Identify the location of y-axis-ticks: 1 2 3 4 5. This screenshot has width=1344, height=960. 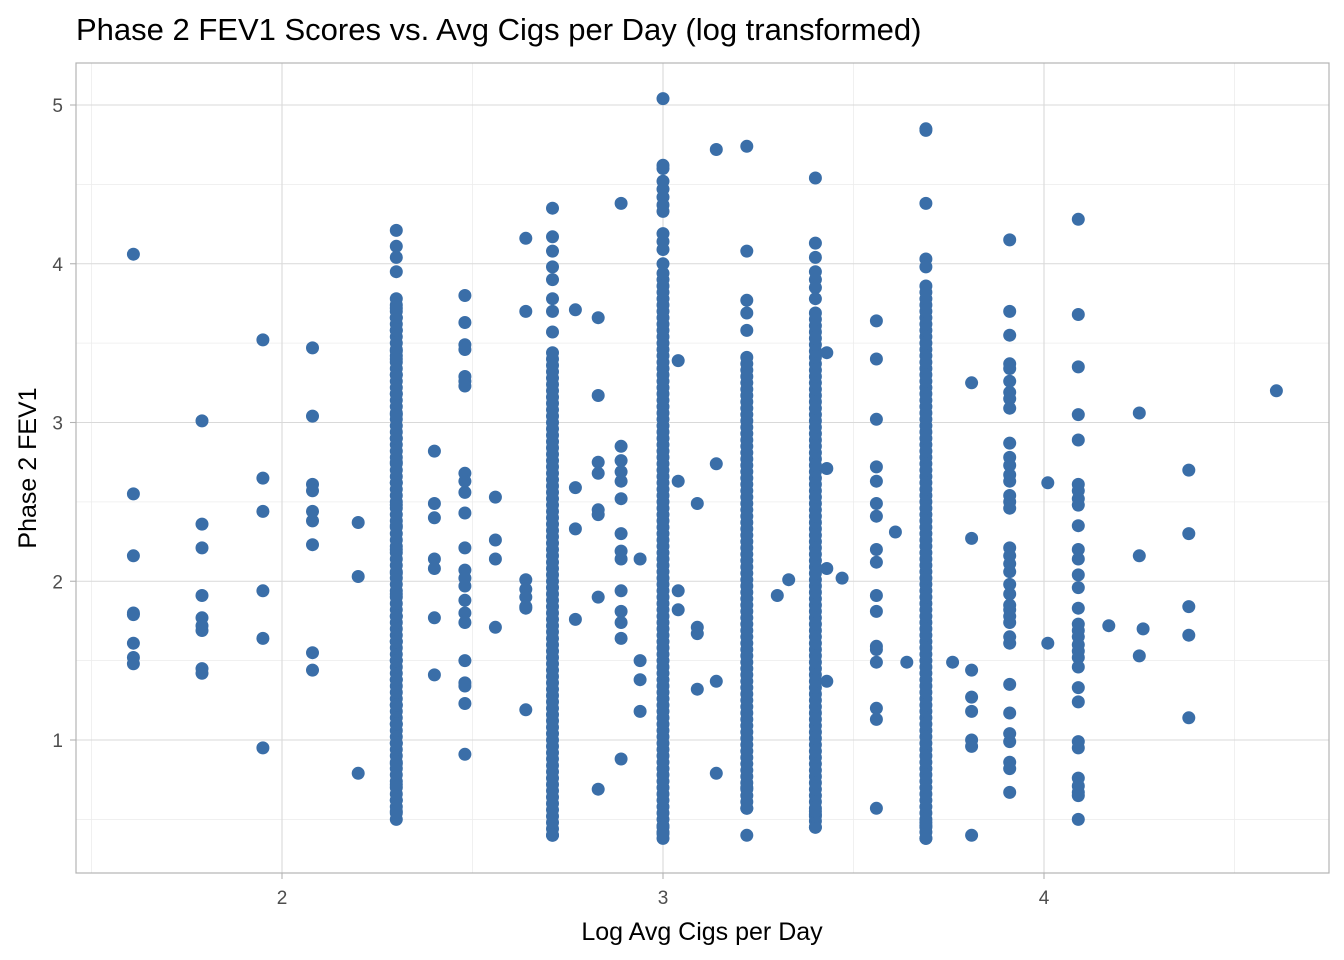
(64, 424).